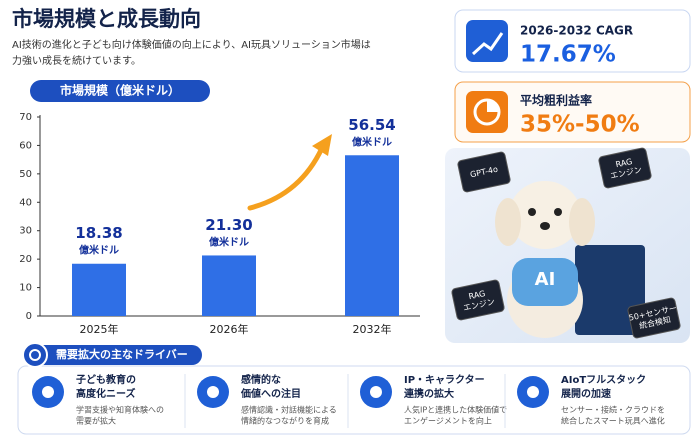 The width and height of the screenshot is (700, 441). Describe the element at coordinates (580, 125) in the screenshot. I see `metric-value: 35%-50%` at that location.